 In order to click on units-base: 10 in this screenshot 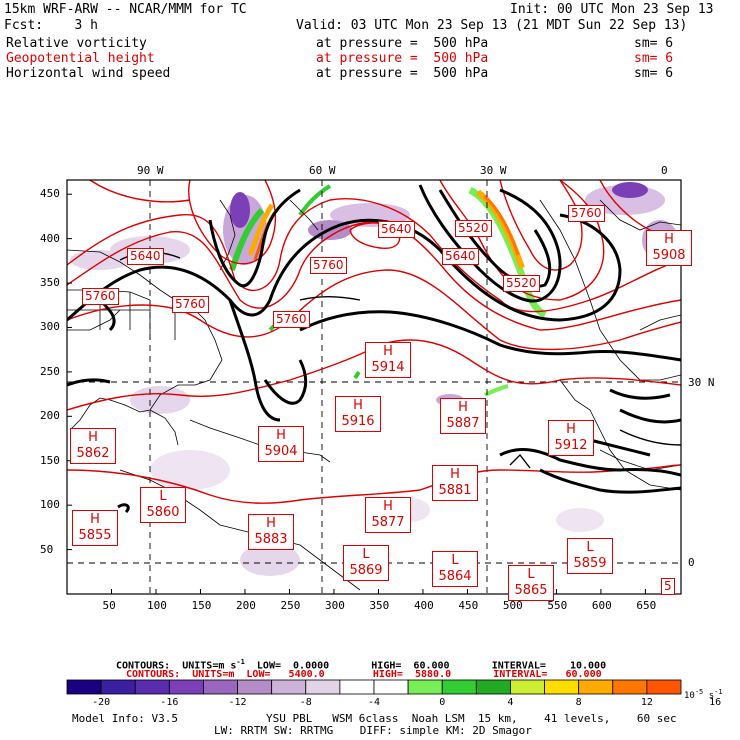, I will do `click(689, 696)`.